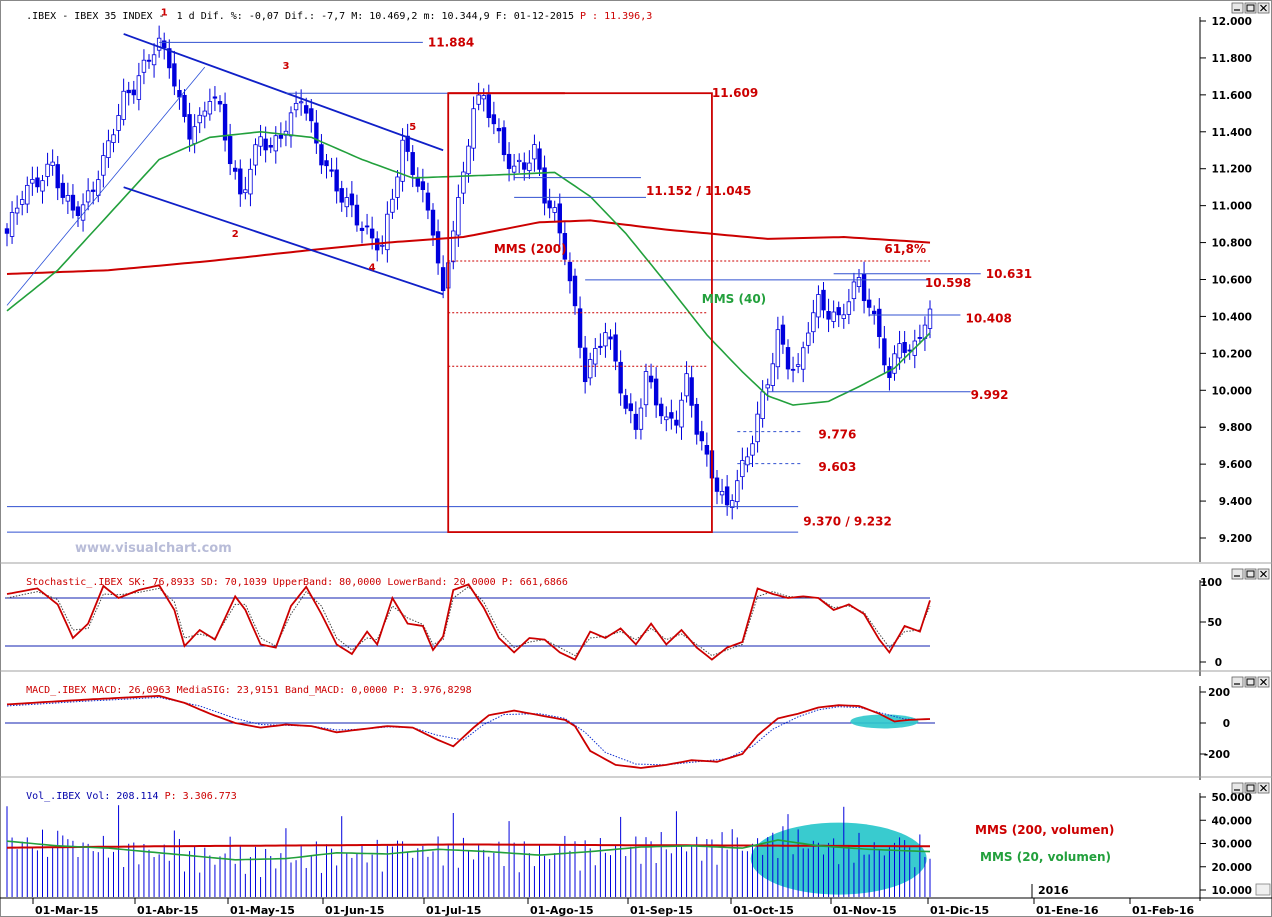 This screenshot has width=1272, height=917. What do you see at coordinates (1235, 428) in the screenshot?
I see `price-tick-label: 9.800` at bounding box center [1235, 428].